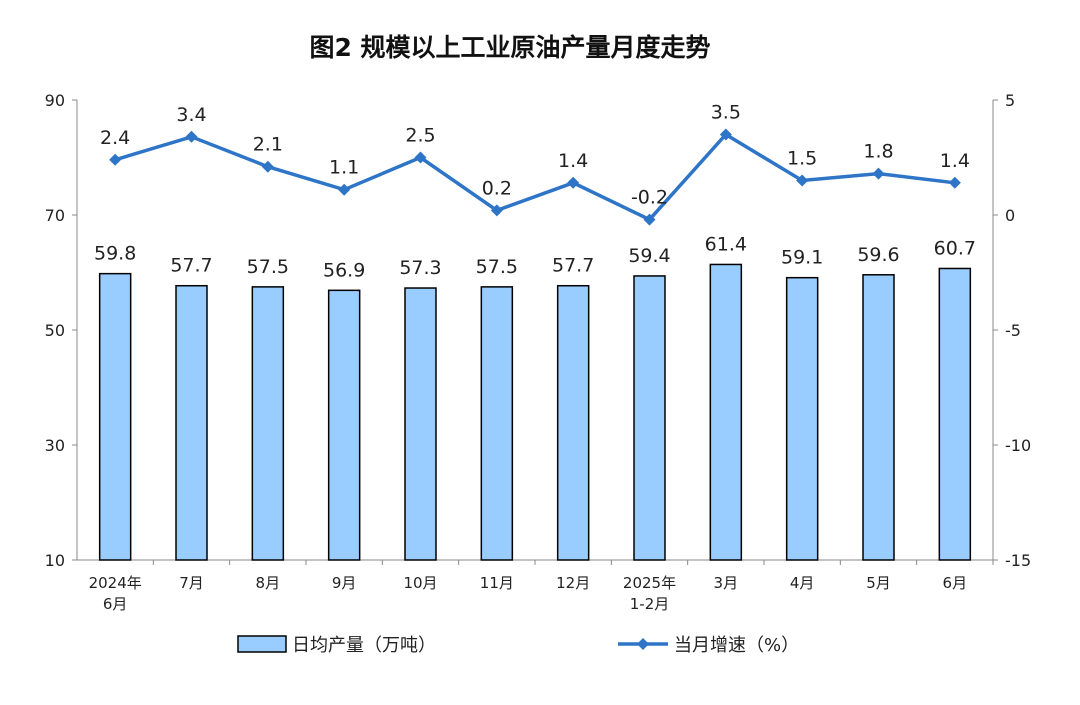 The image size is (1080, 705). I want to click on bar-data-label: 59.4, so click(649, 256).